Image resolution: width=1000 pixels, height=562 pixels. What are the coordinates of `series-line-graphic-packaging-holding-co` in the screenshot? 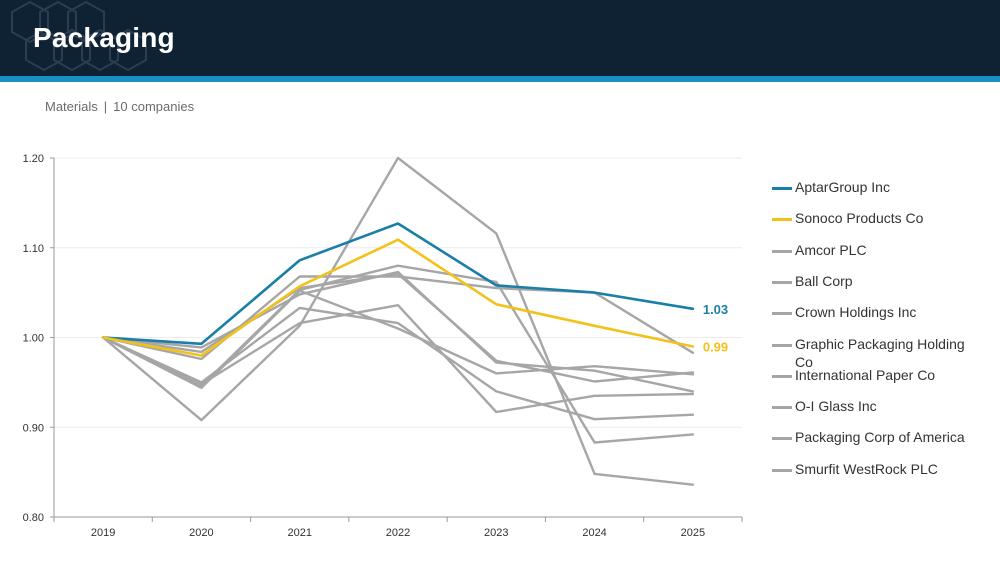 It's located at (398, 331).